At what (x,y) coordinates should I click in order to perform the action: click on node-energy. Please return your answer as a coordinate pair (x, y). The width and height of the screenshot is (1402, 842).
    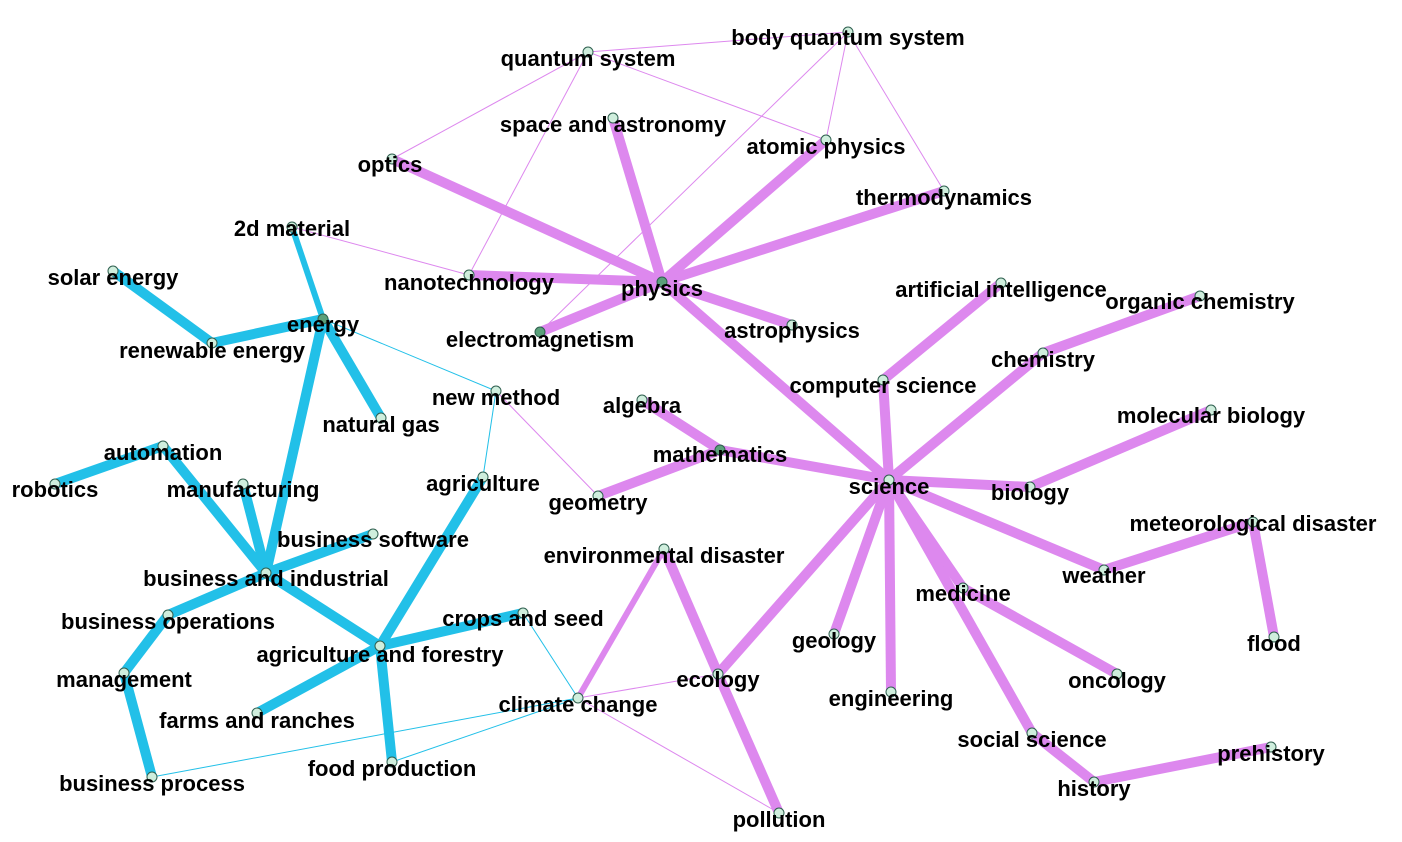
    Looking at the image, I should click on (323, 319).